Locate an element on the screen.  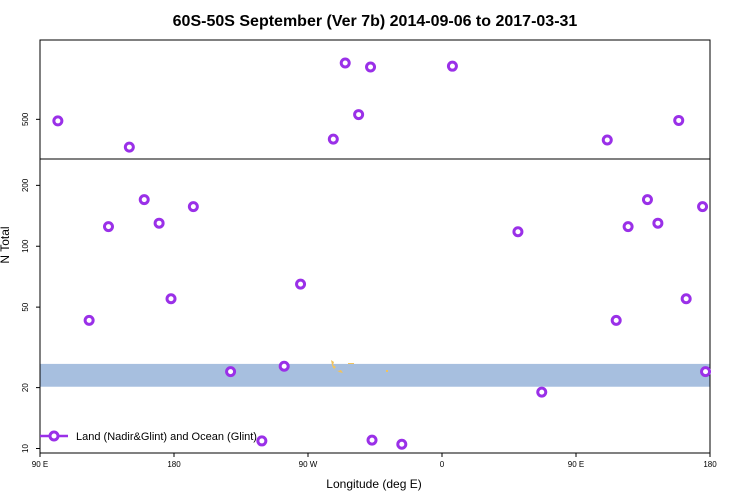
x-tick-label: 90 W is located at coordinates (308, 464).